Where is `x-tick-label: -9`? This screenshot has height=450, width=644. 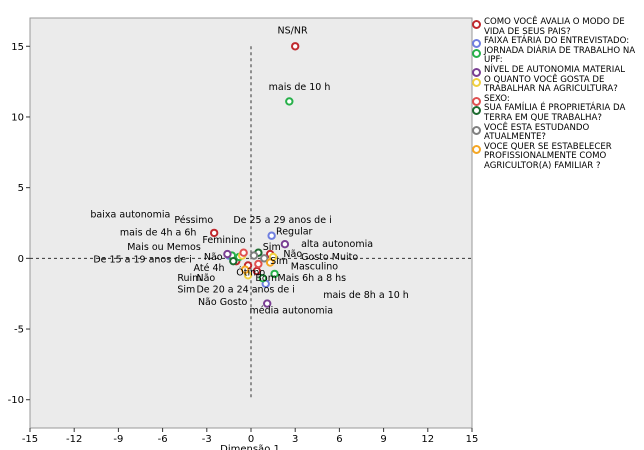 x-tick-label: -9 is located at coordinates (118, 439).